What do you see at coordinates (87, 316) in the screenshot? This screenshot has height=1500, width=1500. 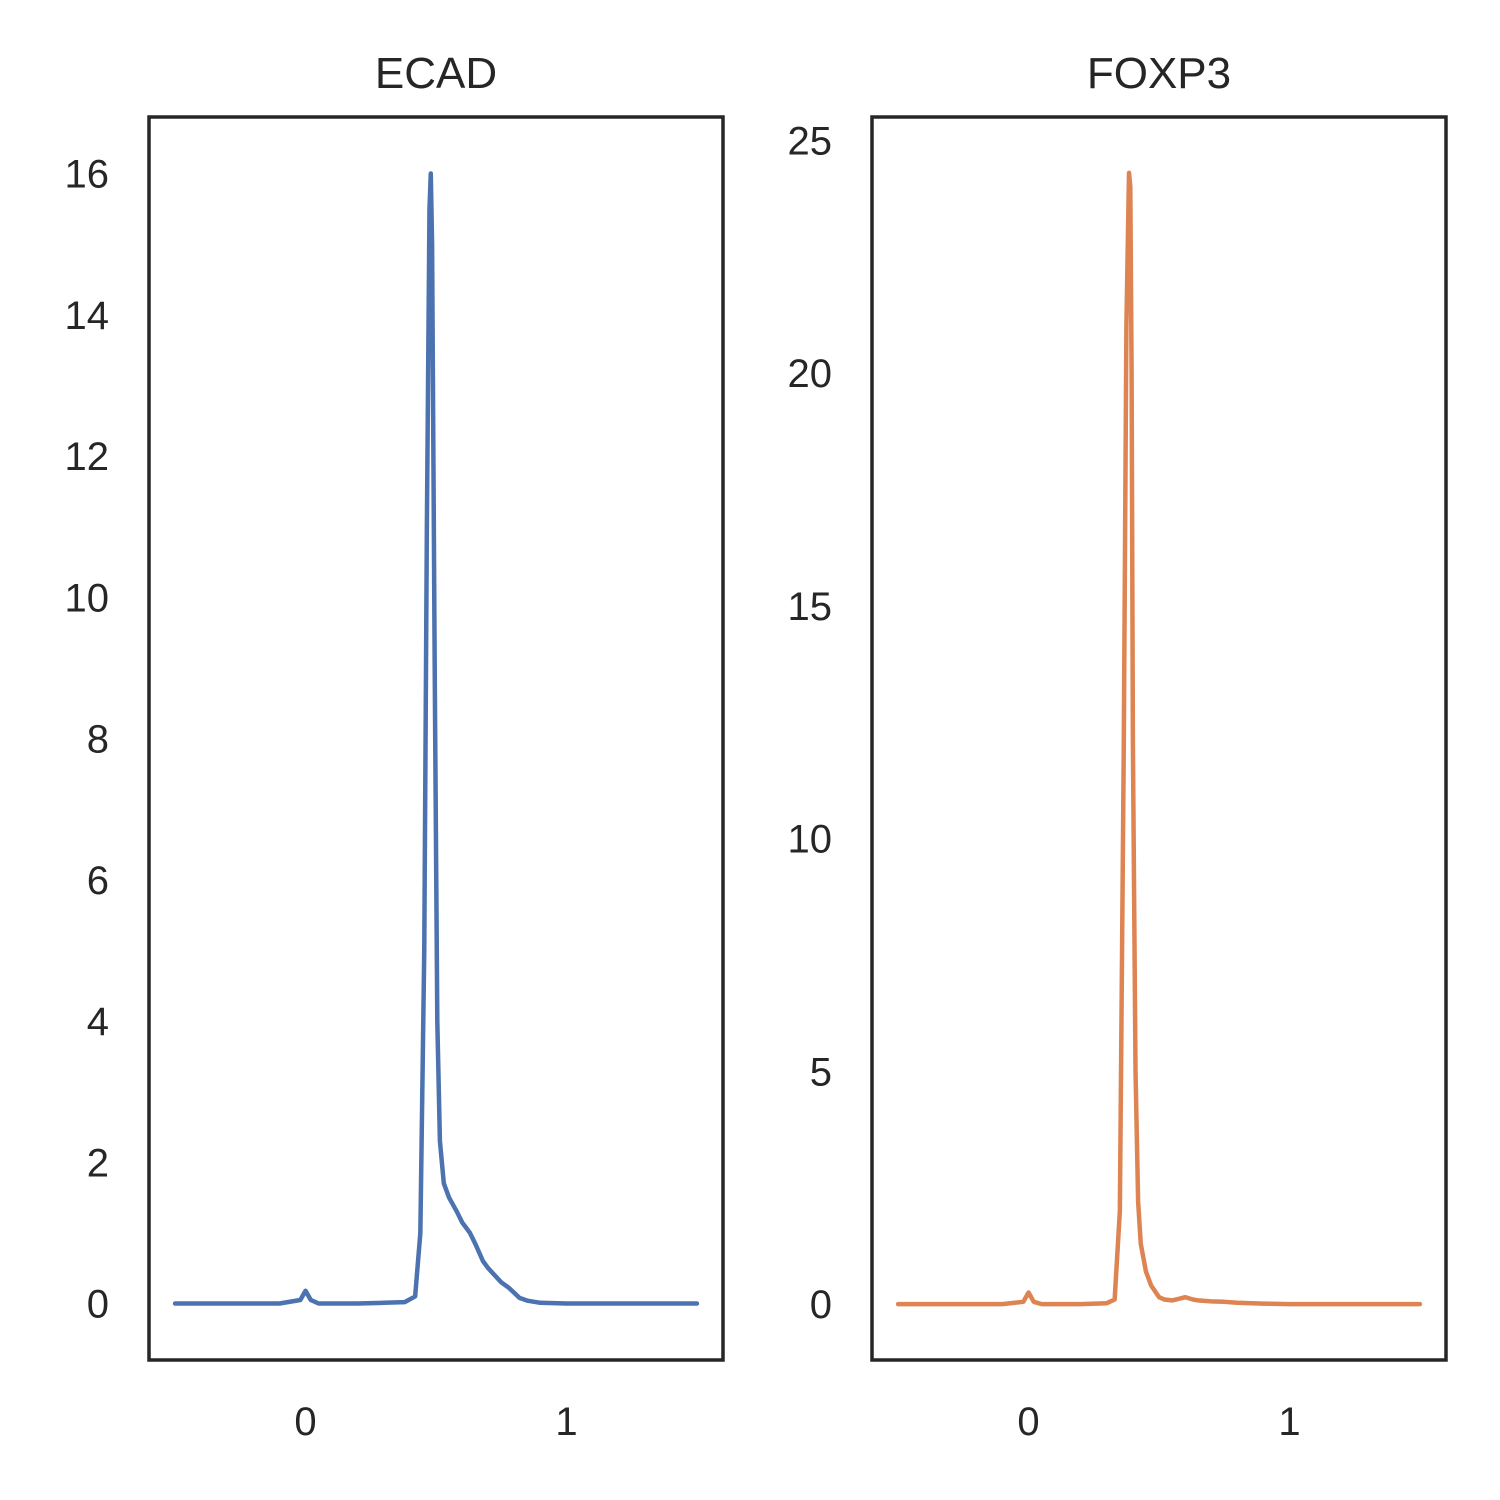 I see `y-tick-label: 14` at bounding box center [87, 316].